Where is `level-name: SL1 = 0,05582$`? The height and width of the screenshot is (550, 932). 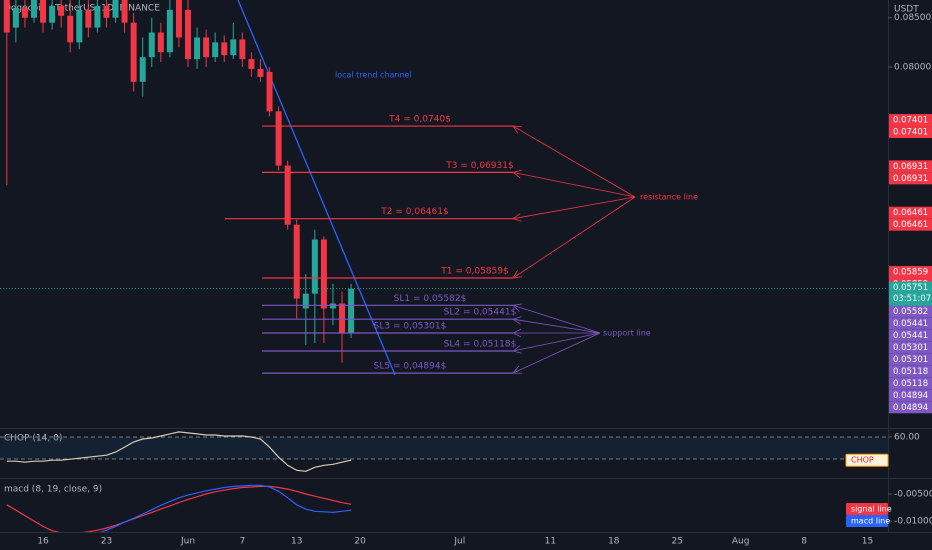 level-name: SL1 = 0,05582$ is located at coordinates (430, 299).